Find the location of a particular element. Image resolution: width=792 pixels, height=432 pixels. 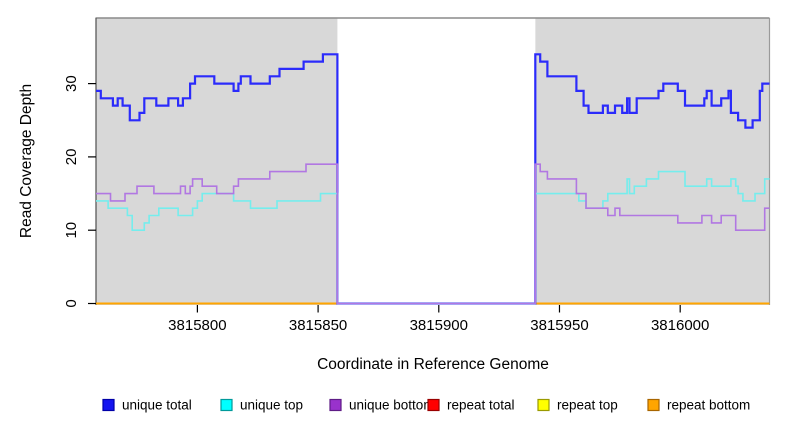

y-tick-label: 20 is located at coordinates (71, 157).